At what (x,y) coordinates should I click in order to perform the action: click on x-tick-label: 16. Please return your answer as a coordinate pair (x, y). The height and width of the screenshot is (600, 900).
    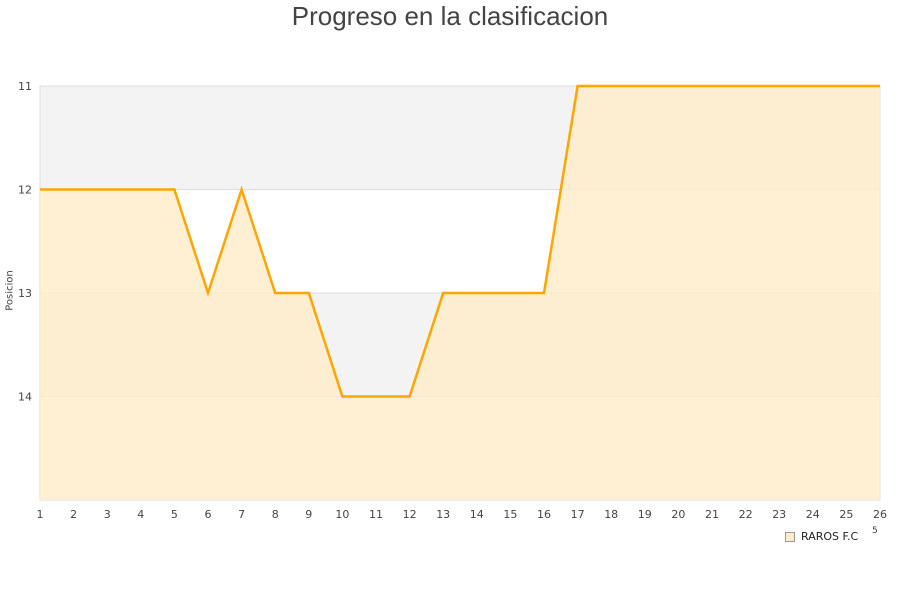
    Looking at the image, I should click on (544, 514).